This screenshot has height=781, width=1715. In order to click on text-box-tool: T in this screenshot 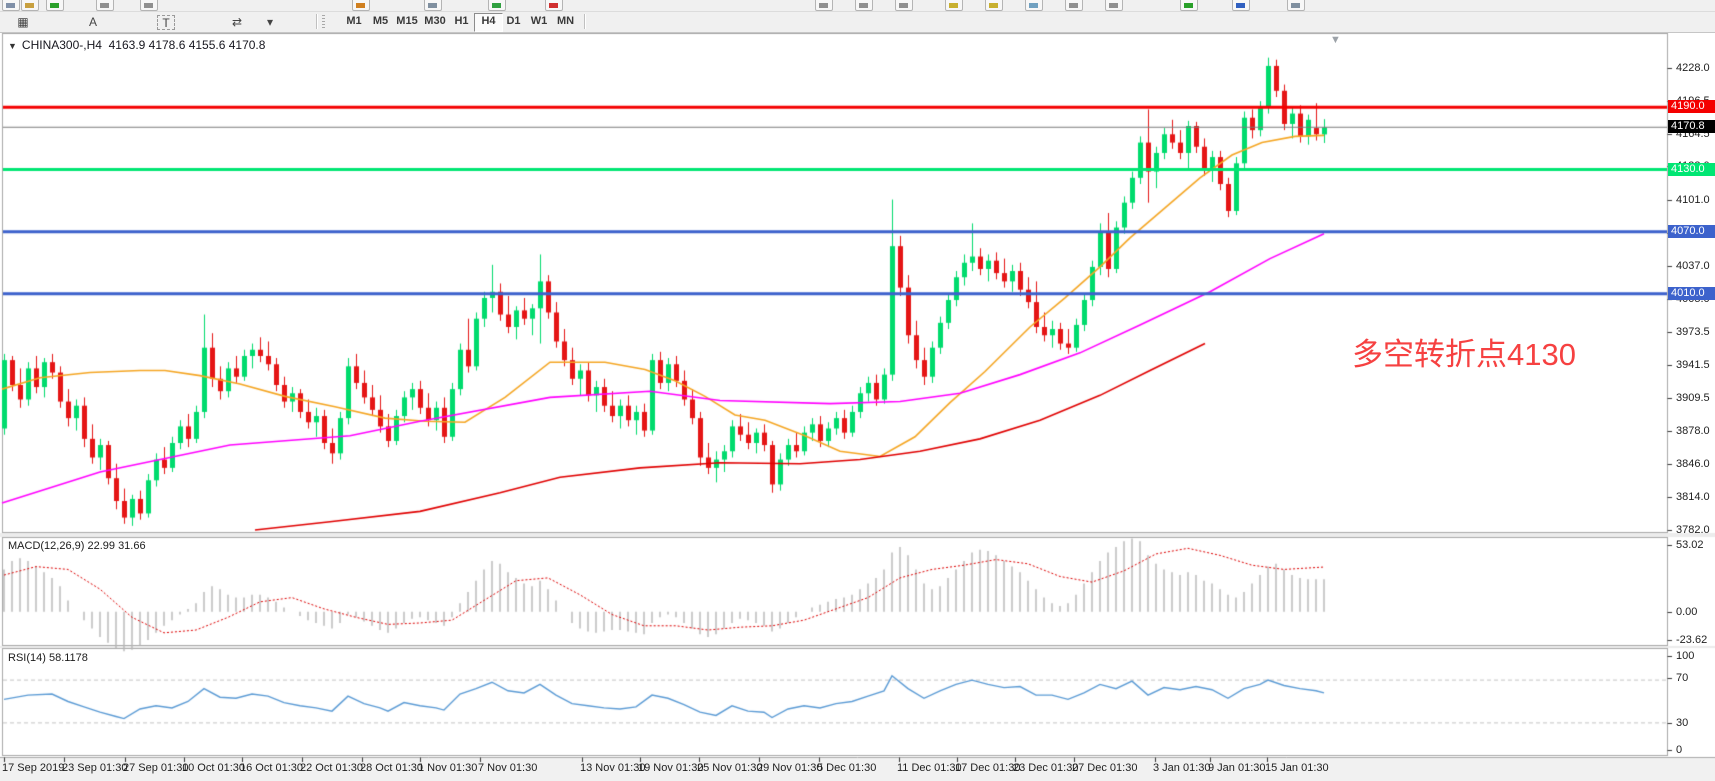, I will do `click(166, 22)`.